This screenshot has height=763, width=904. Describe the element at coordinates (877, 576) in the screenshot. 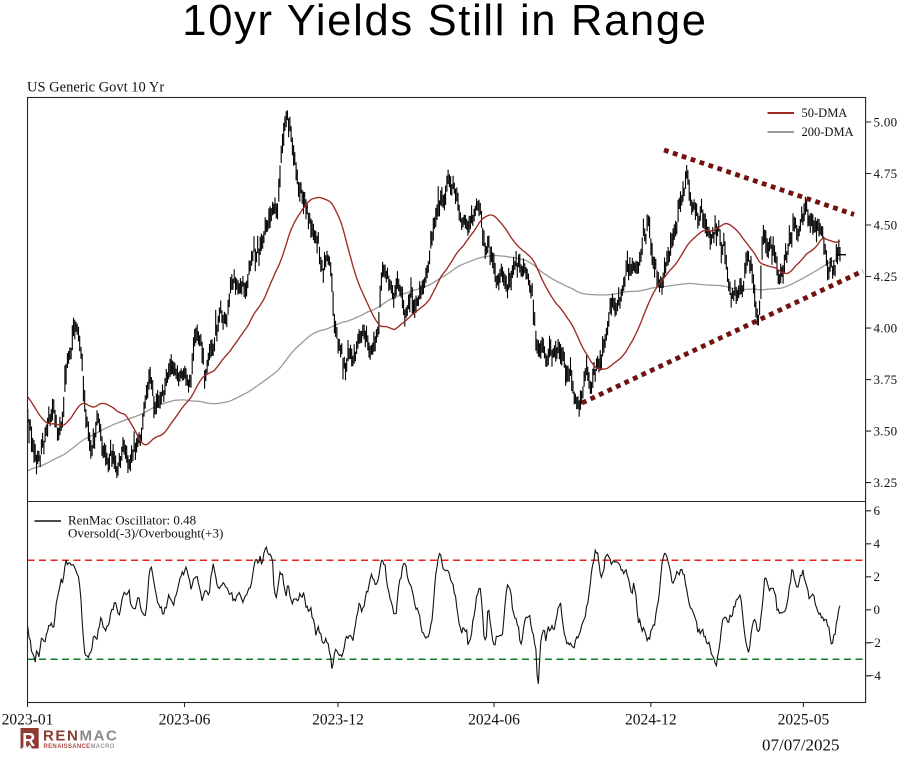

I see `svg-text: 2` at that location.